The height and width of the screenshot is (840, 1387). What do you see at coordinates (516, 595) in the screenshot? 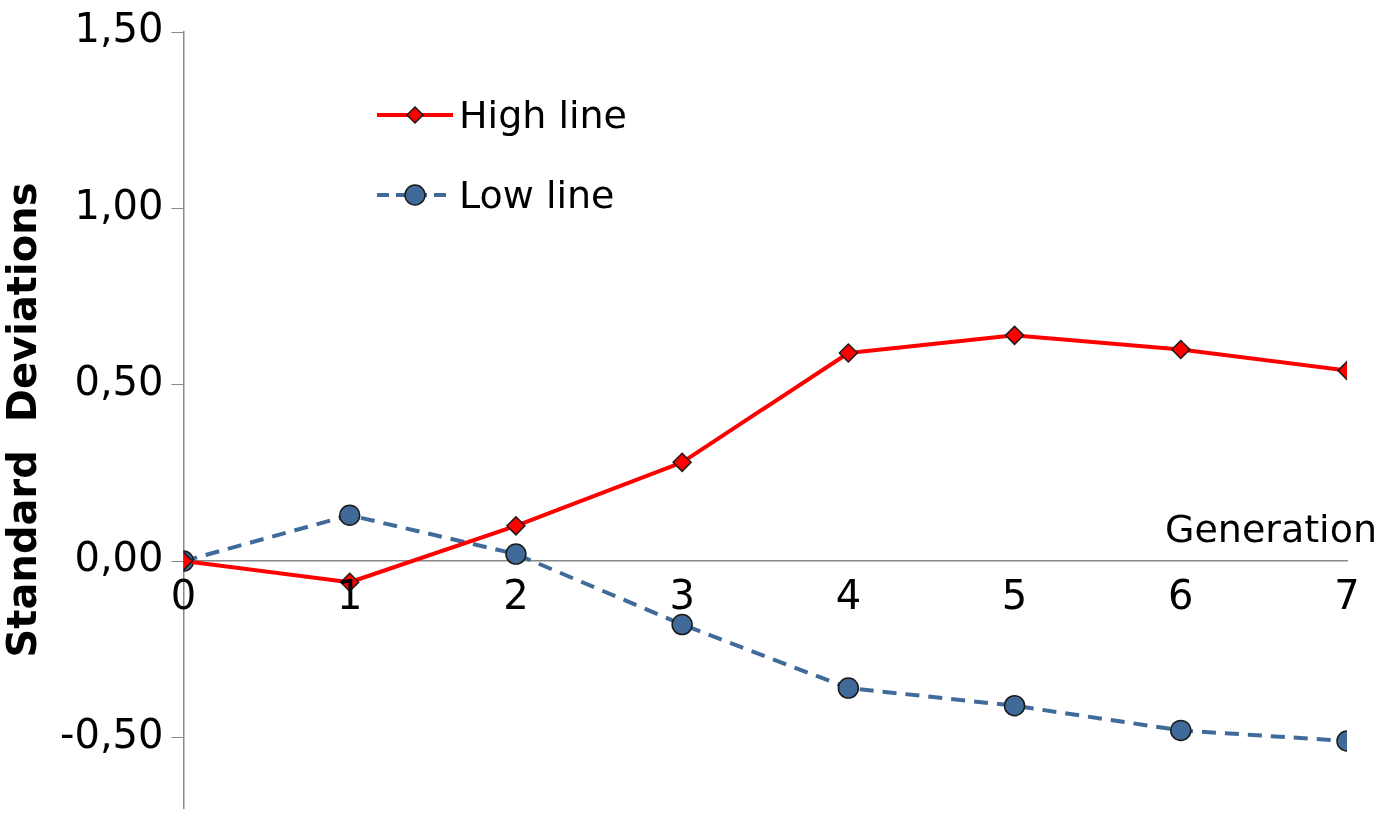
I see `x-tick-label: 2` at bounding box center [516, 595].